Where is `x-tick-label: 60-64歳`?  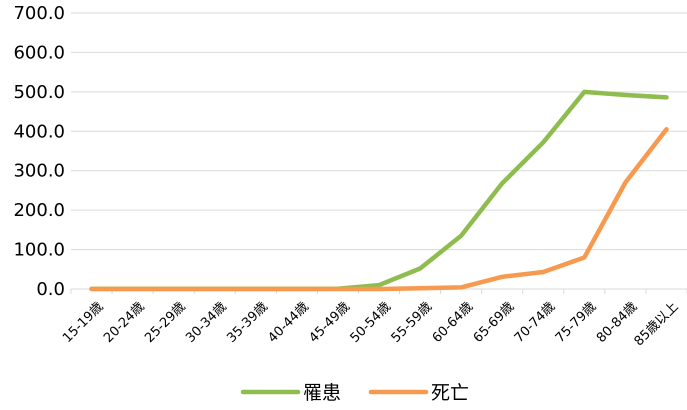
x-tick-label: 60-64歳 is located at coordinates (453, 322).